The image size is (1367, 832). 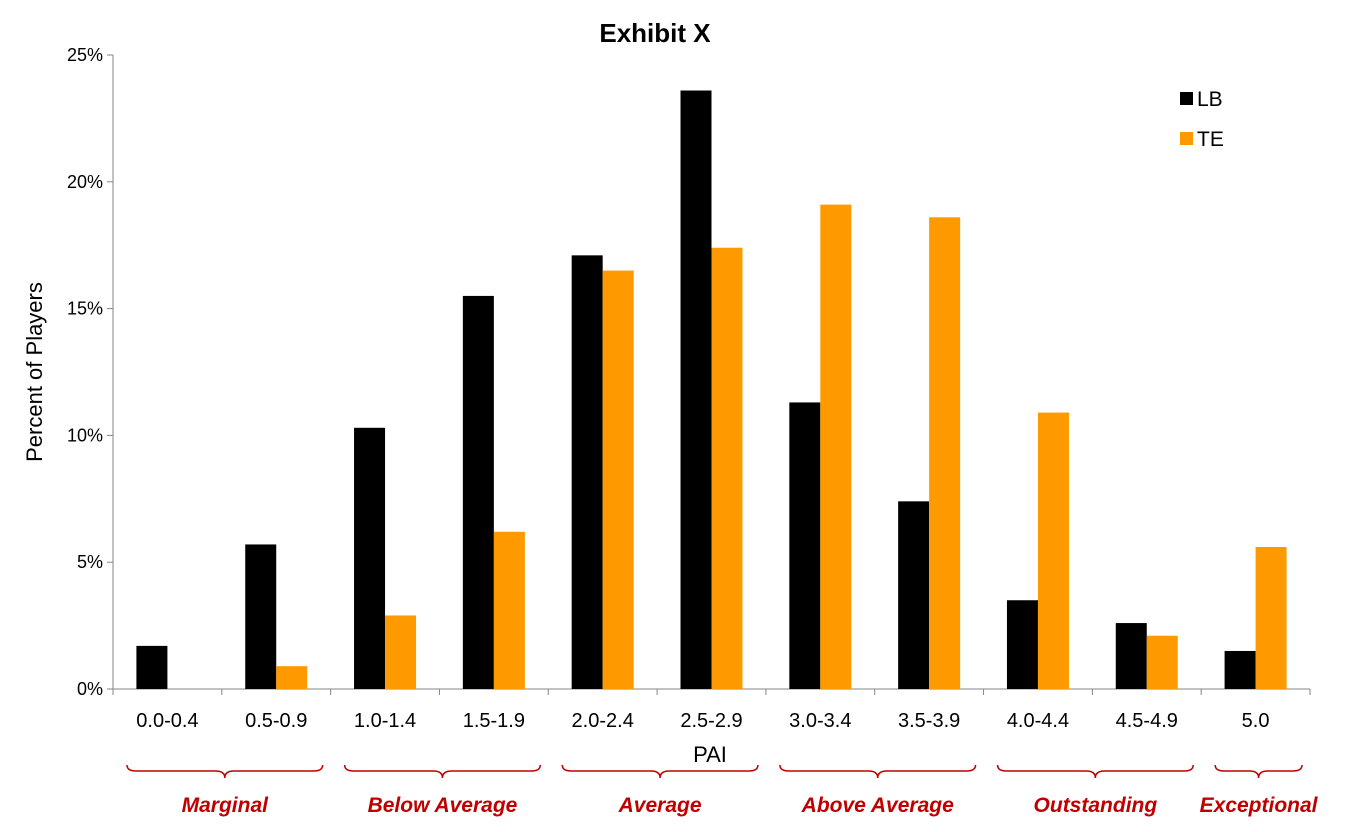 What do you see at coordinates (820, 721) in the screenshot?
I see `x-tick-label: 3.0-3.4` at bounding box center [820, 721].